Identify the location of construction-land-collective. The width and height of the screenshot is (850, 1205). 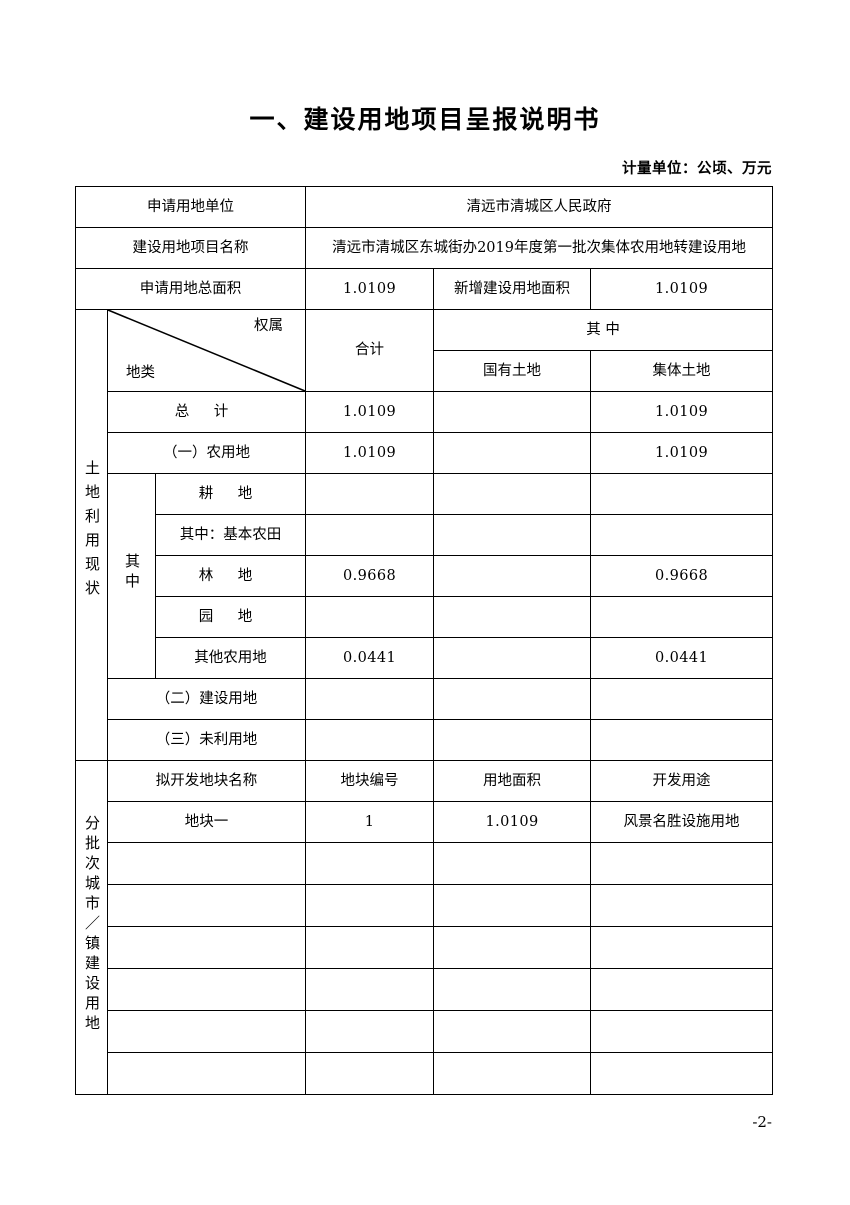
(682, 699).